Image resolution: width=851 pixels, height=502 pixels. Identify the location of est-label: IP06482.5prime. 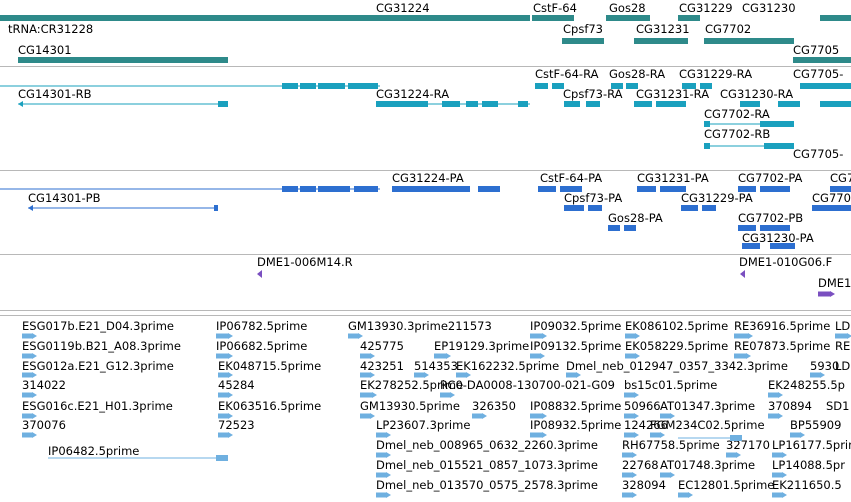
(93, 451).